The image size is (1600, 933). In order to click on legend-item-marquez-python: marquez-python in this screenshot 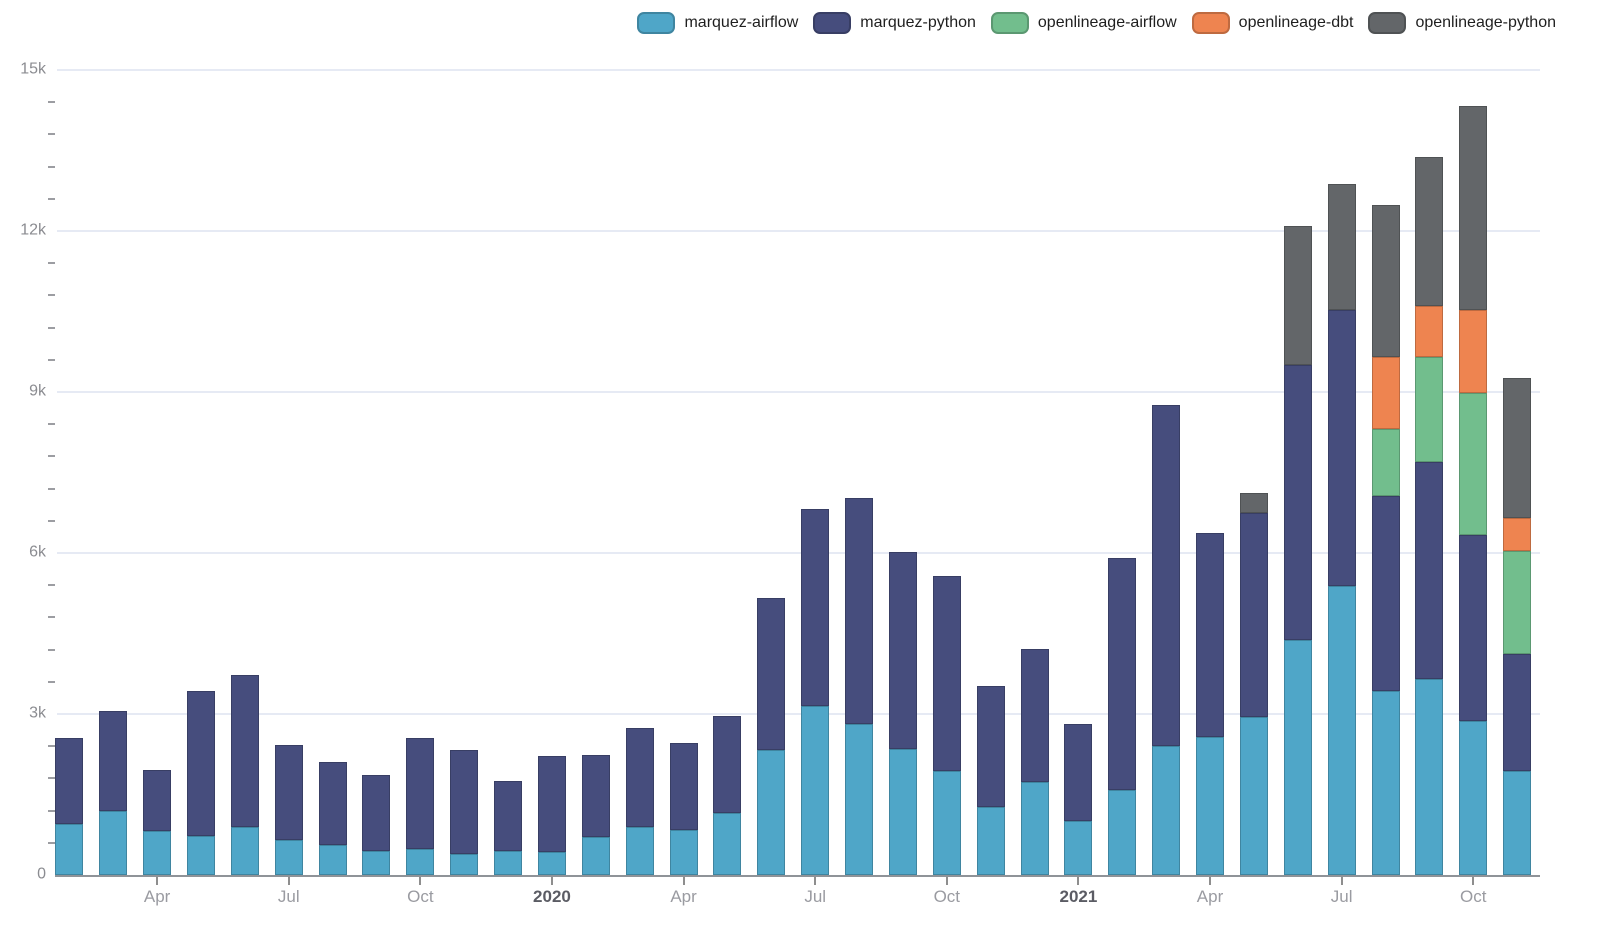, I will do `click(894, 23)`.